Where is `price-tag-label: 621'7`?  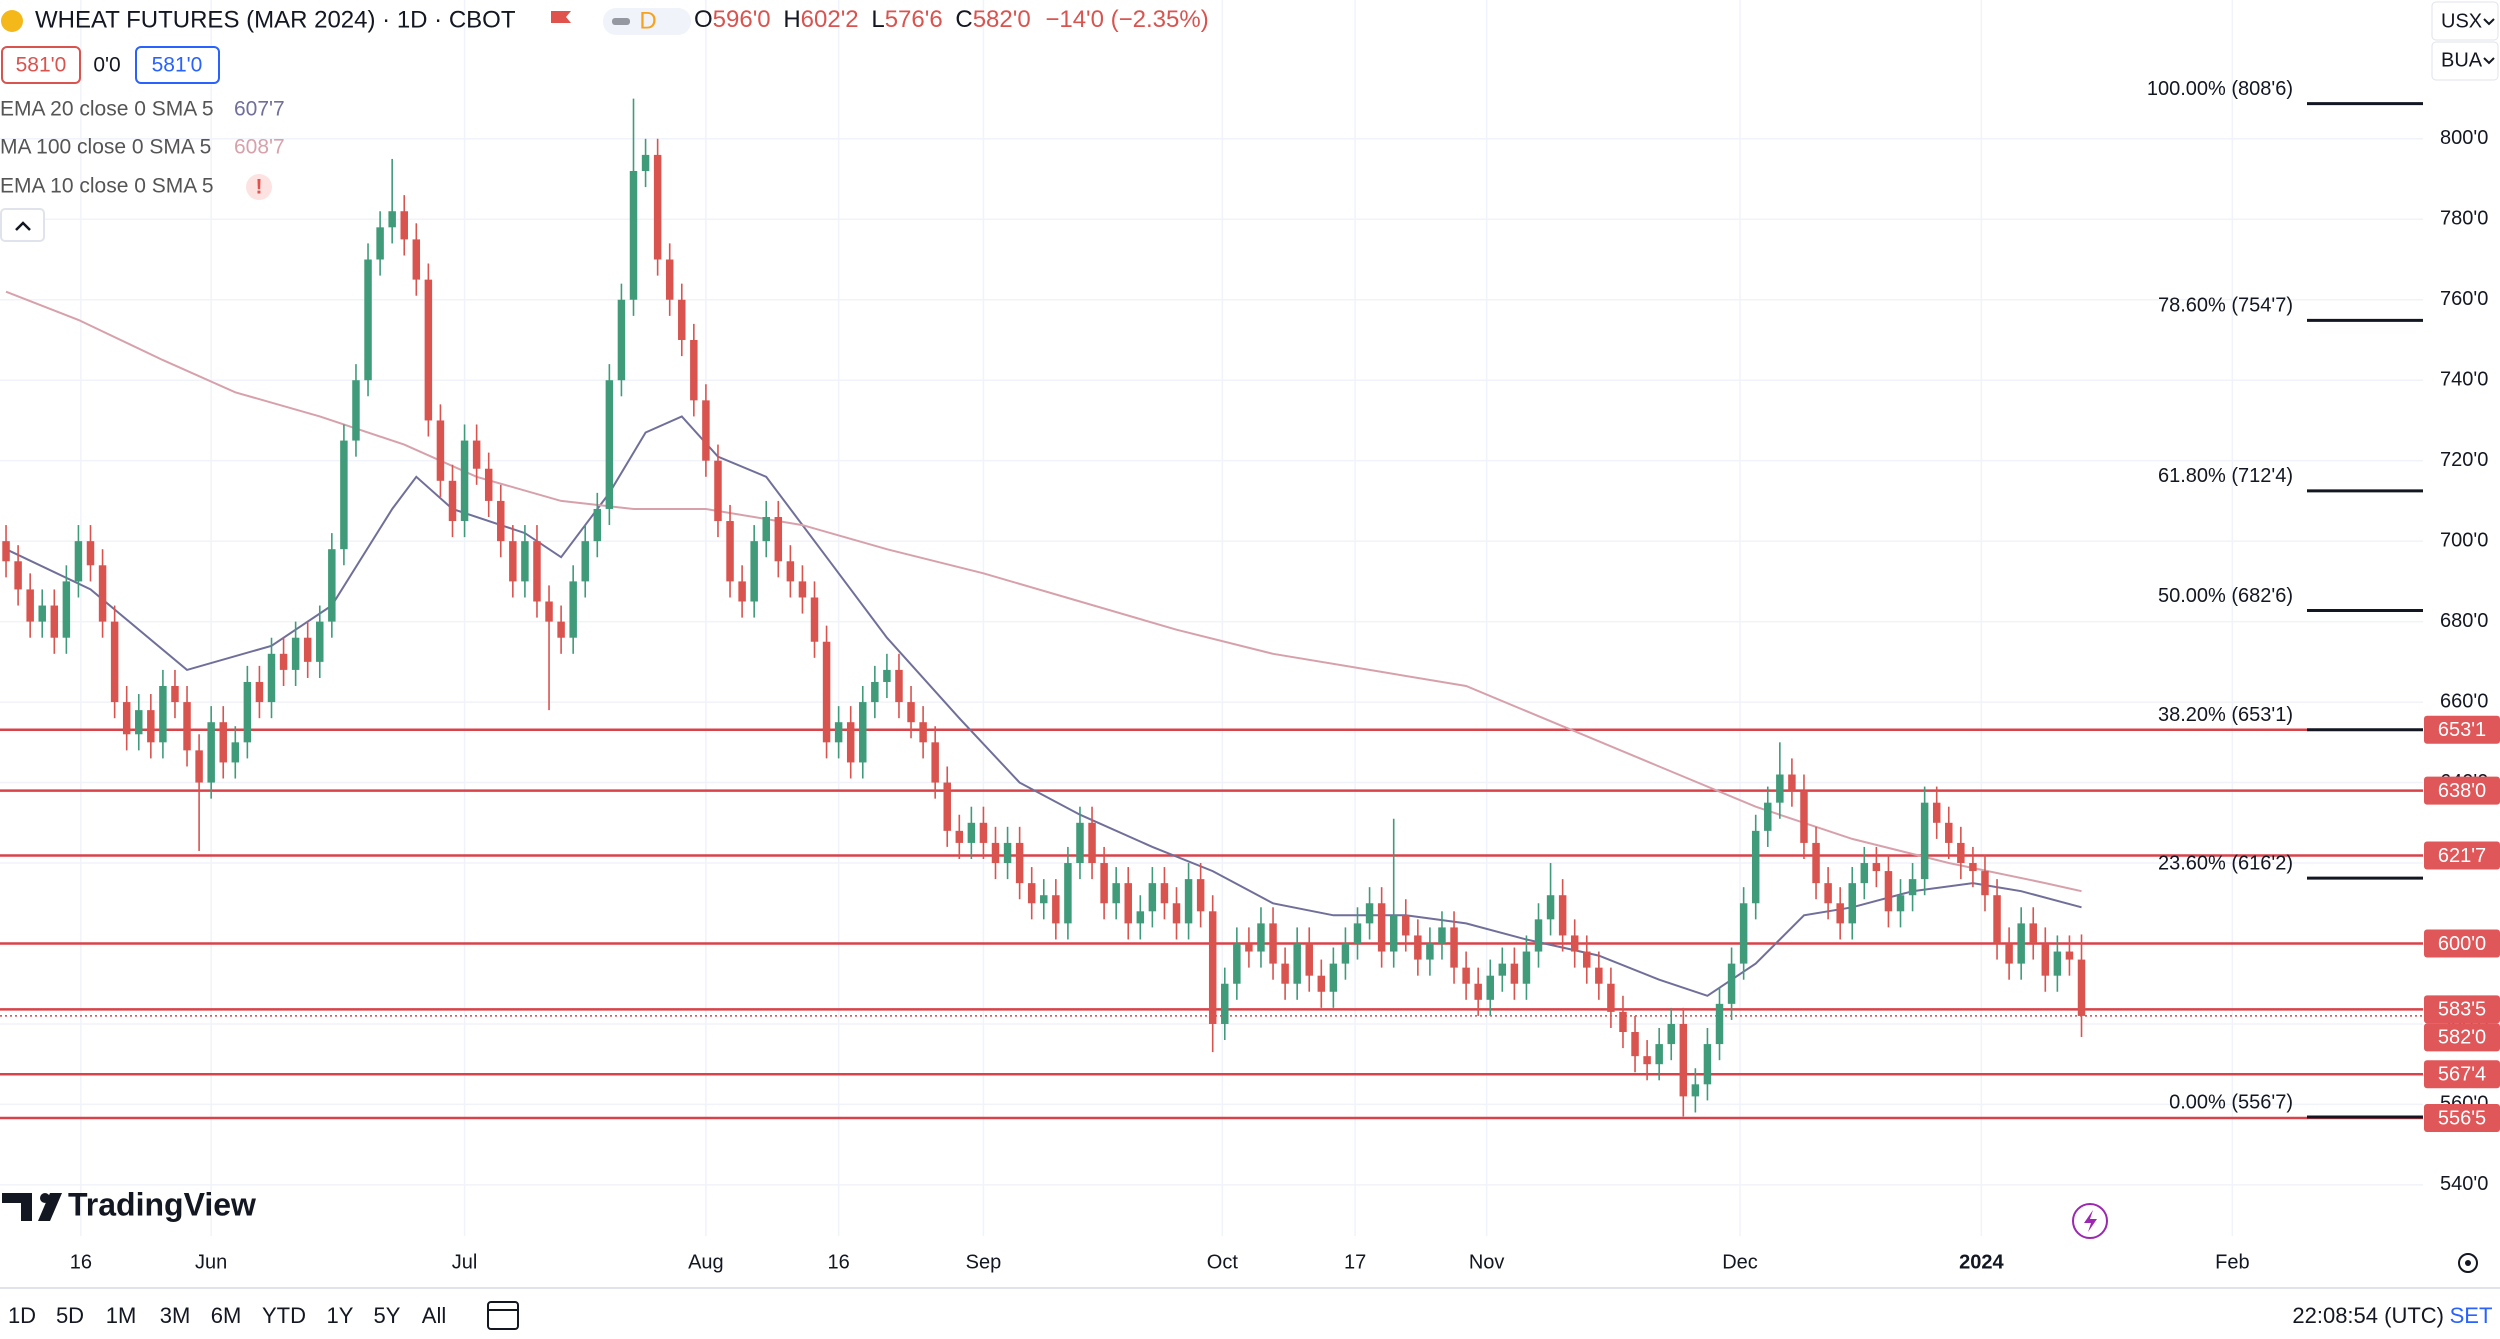
price-tag-label: 621'7 is located at coordinates (2462, 856).